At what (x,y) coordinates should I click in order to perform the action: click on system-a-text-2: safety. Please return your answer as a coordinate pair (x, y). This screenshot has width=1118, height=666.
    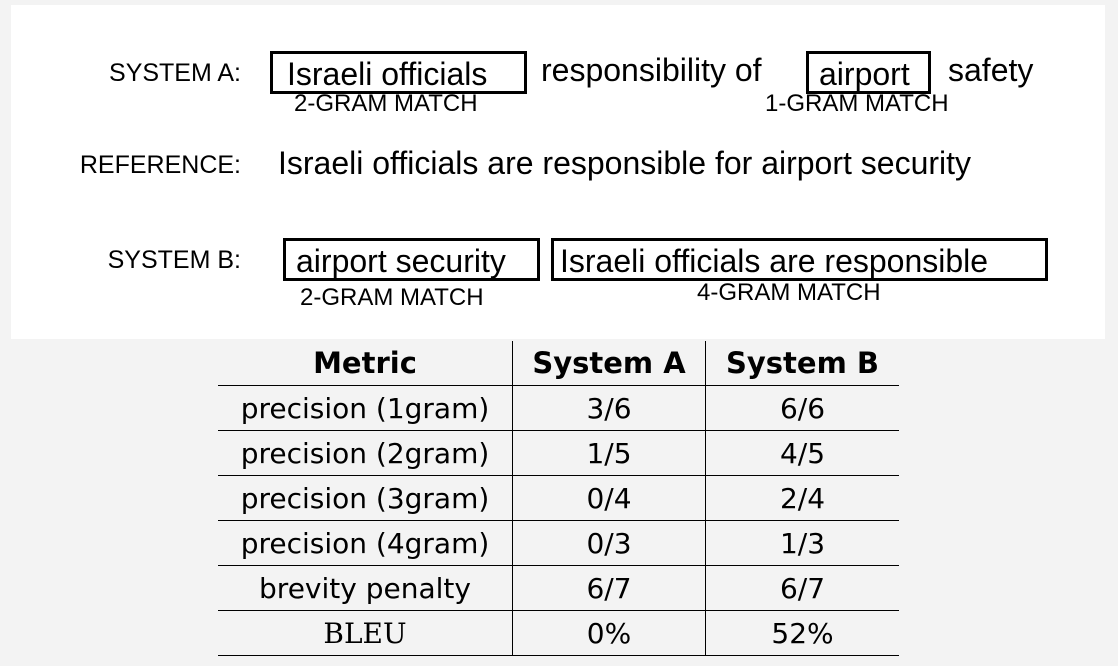
    Looking at the image, I should click on (991, 70).